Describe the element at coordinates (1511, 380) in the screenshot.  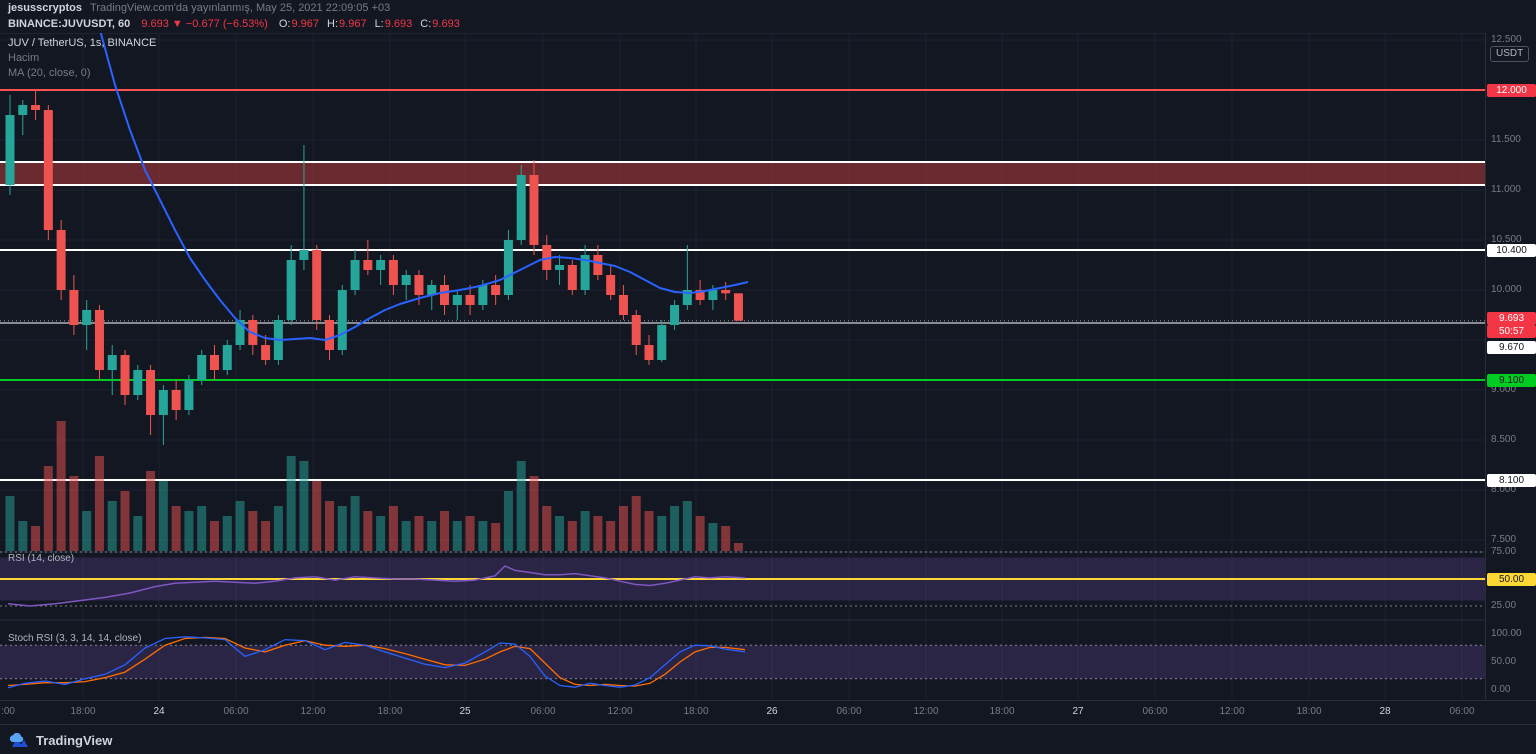
I see `level-price-label: 9.100` at that location.